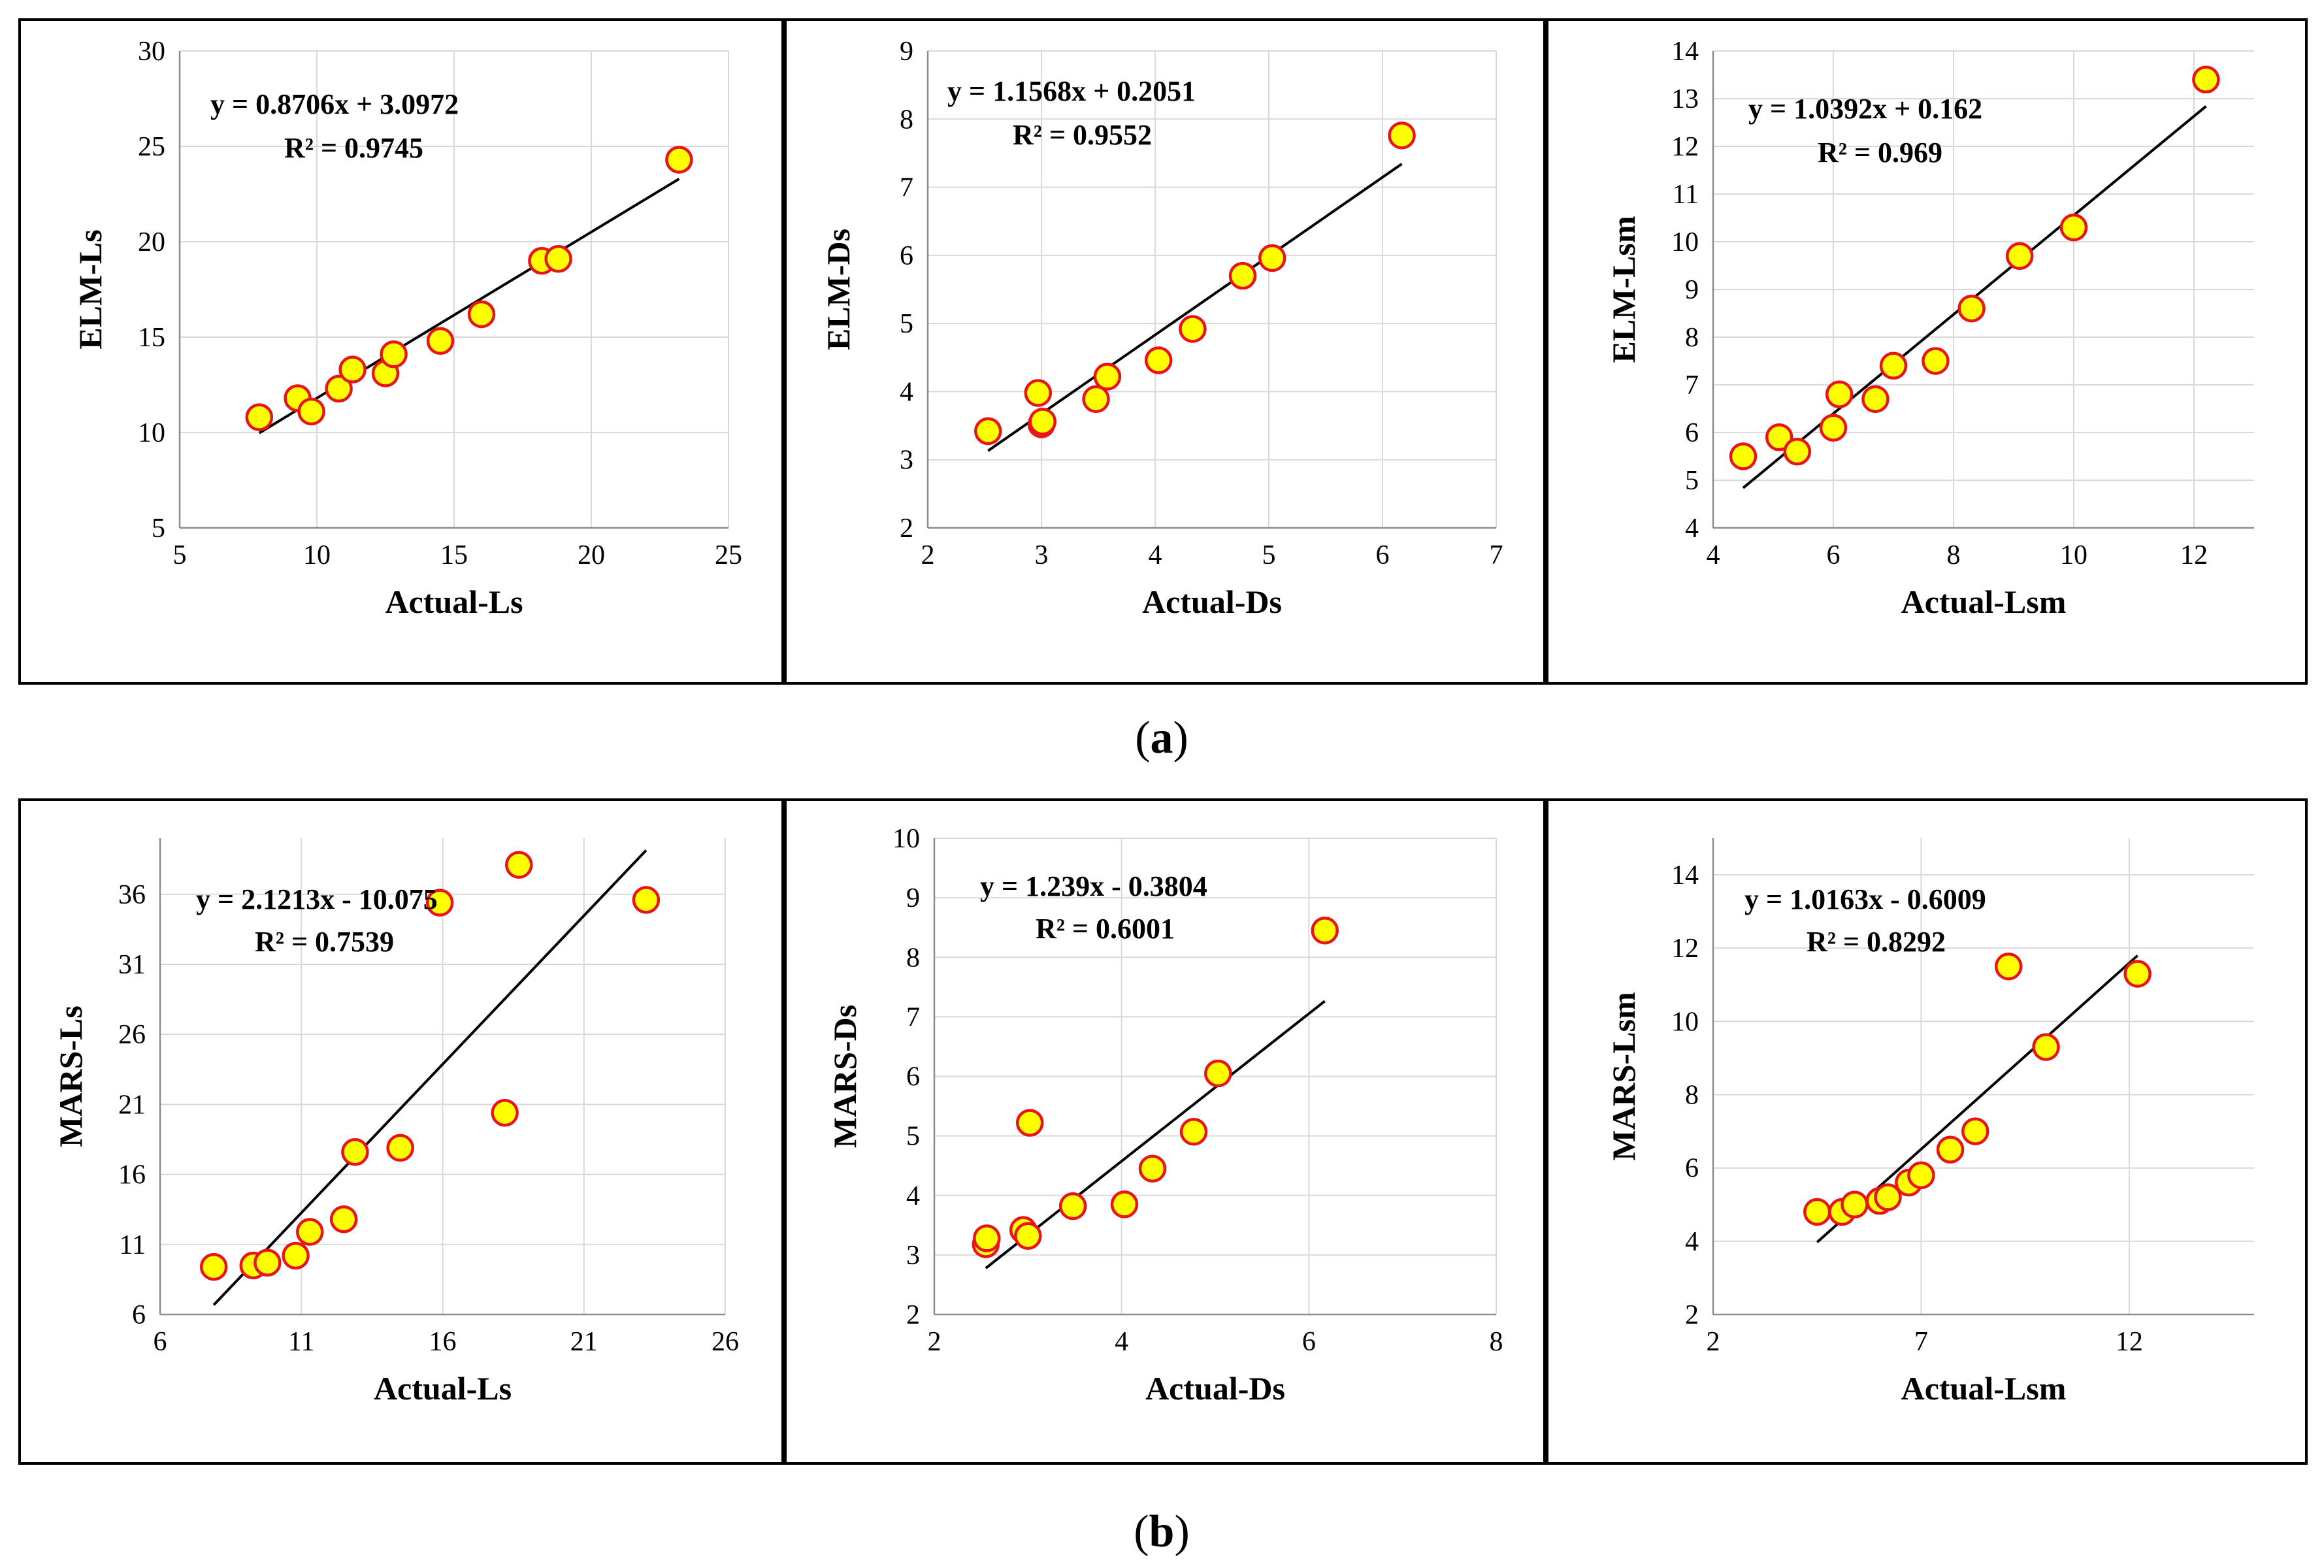 This screenshot has width=2324, height=1568. What do you see at coordinates (1162, 1532) in the screenshot?
I see `caption-b-letter: b` at bounding box center [1162, 1532].